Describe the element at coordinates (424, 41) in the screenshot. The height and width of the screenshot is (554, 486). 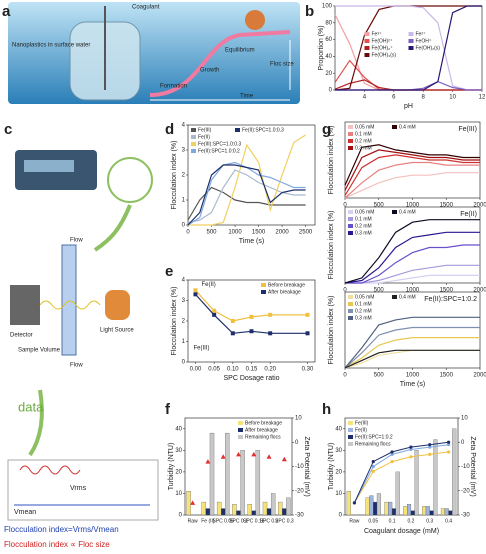
I see `legend-label: FeOH⁺` at that location.